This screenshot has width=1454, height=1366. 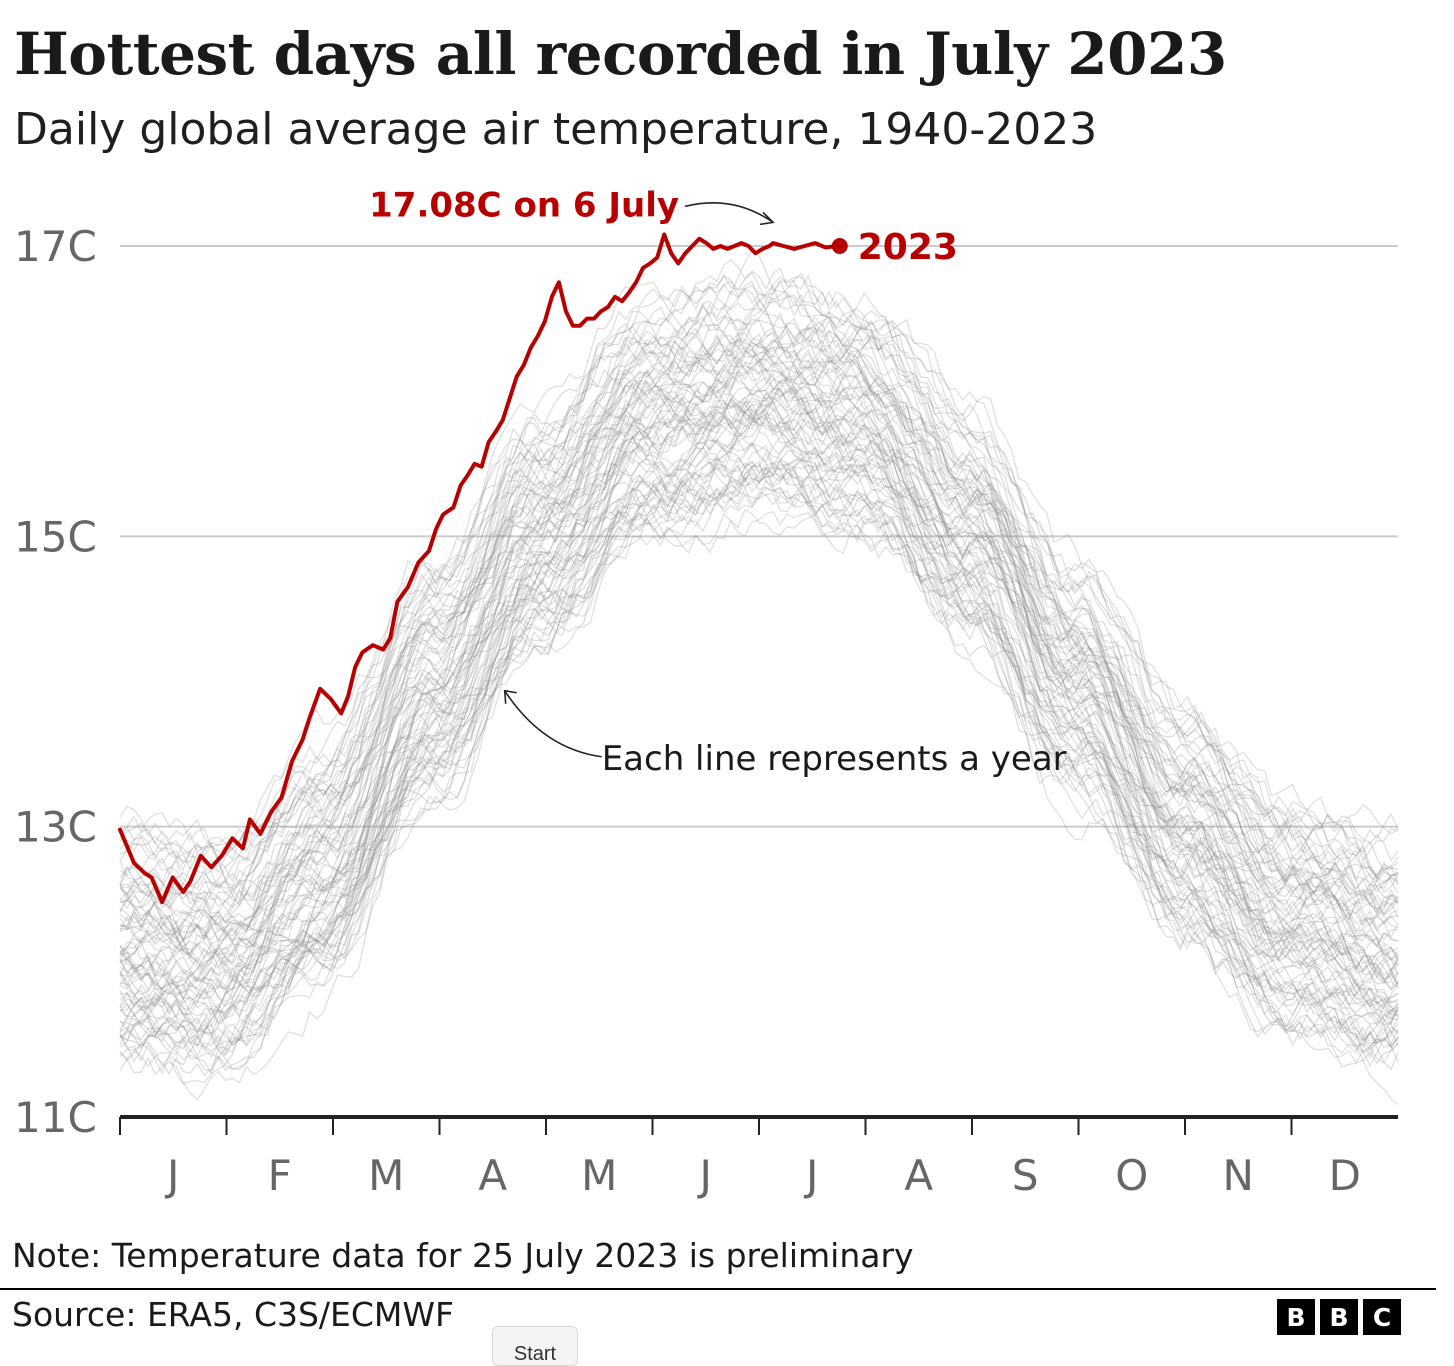 I want to click on y-tick-labels: 11C 13C 15C 17C, so click(x=55, y=682).